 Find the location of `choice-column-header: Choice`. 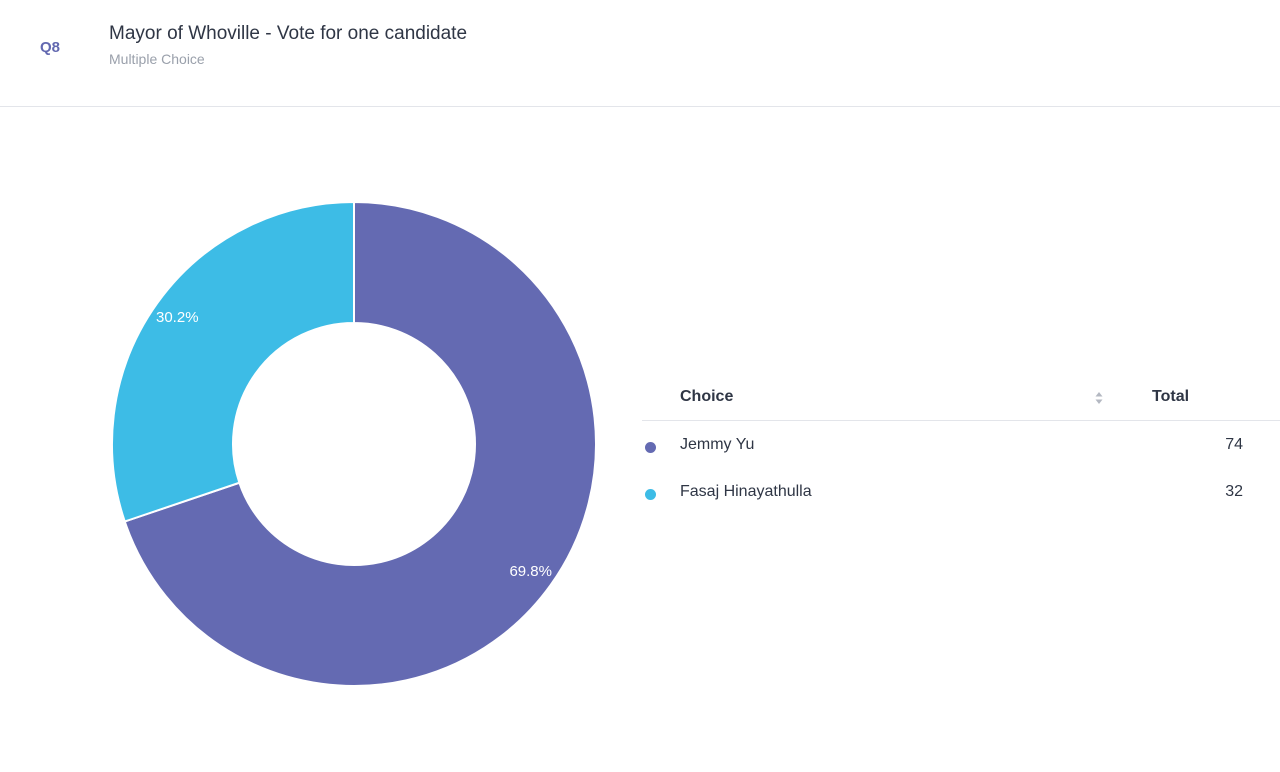

choice-column-header: Choice is located at coordinates (707, 396).